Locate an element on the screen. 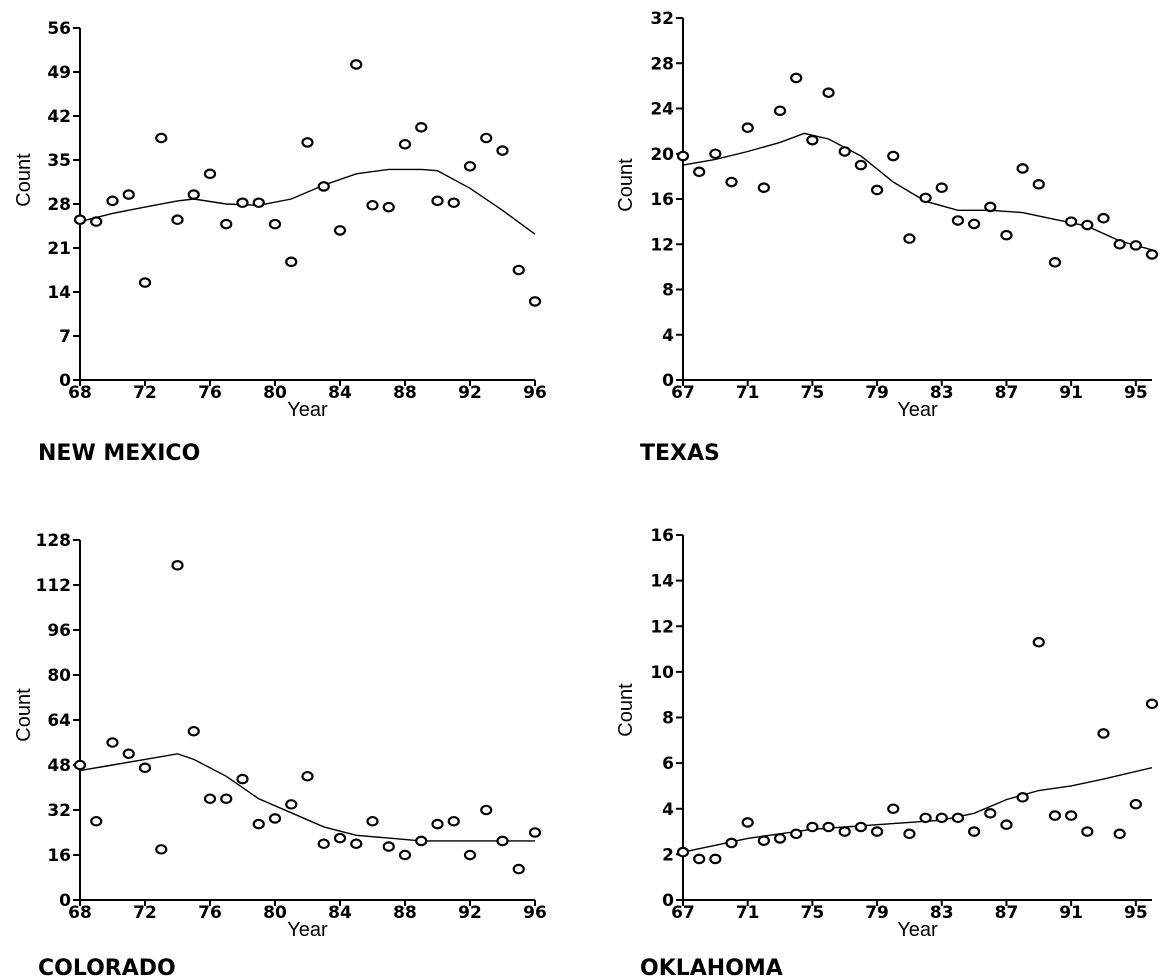  y-tick-label: 21 is located at coordinates (59, 249).